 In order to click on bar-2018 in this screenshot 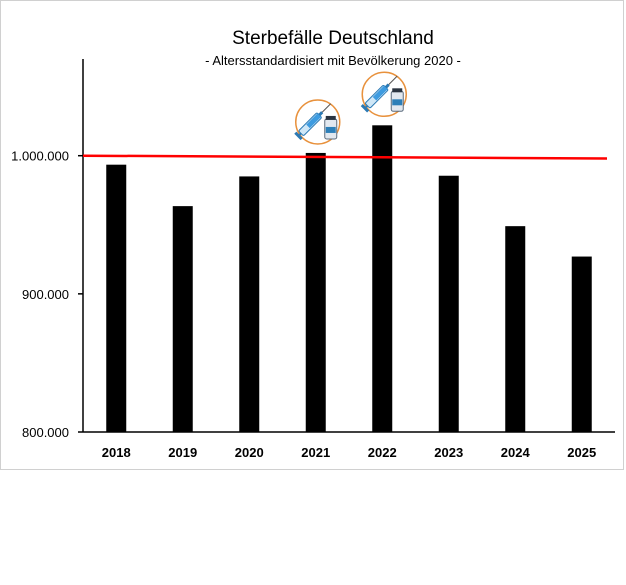, I will do `click(116, 298)`.